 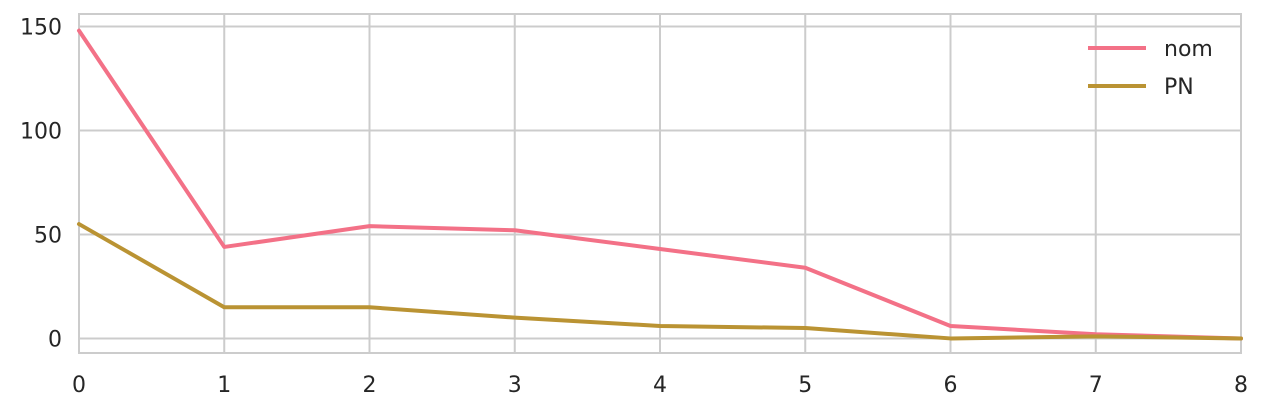 I want to click on y-tick-label: 100, so click(x=41, y=131).